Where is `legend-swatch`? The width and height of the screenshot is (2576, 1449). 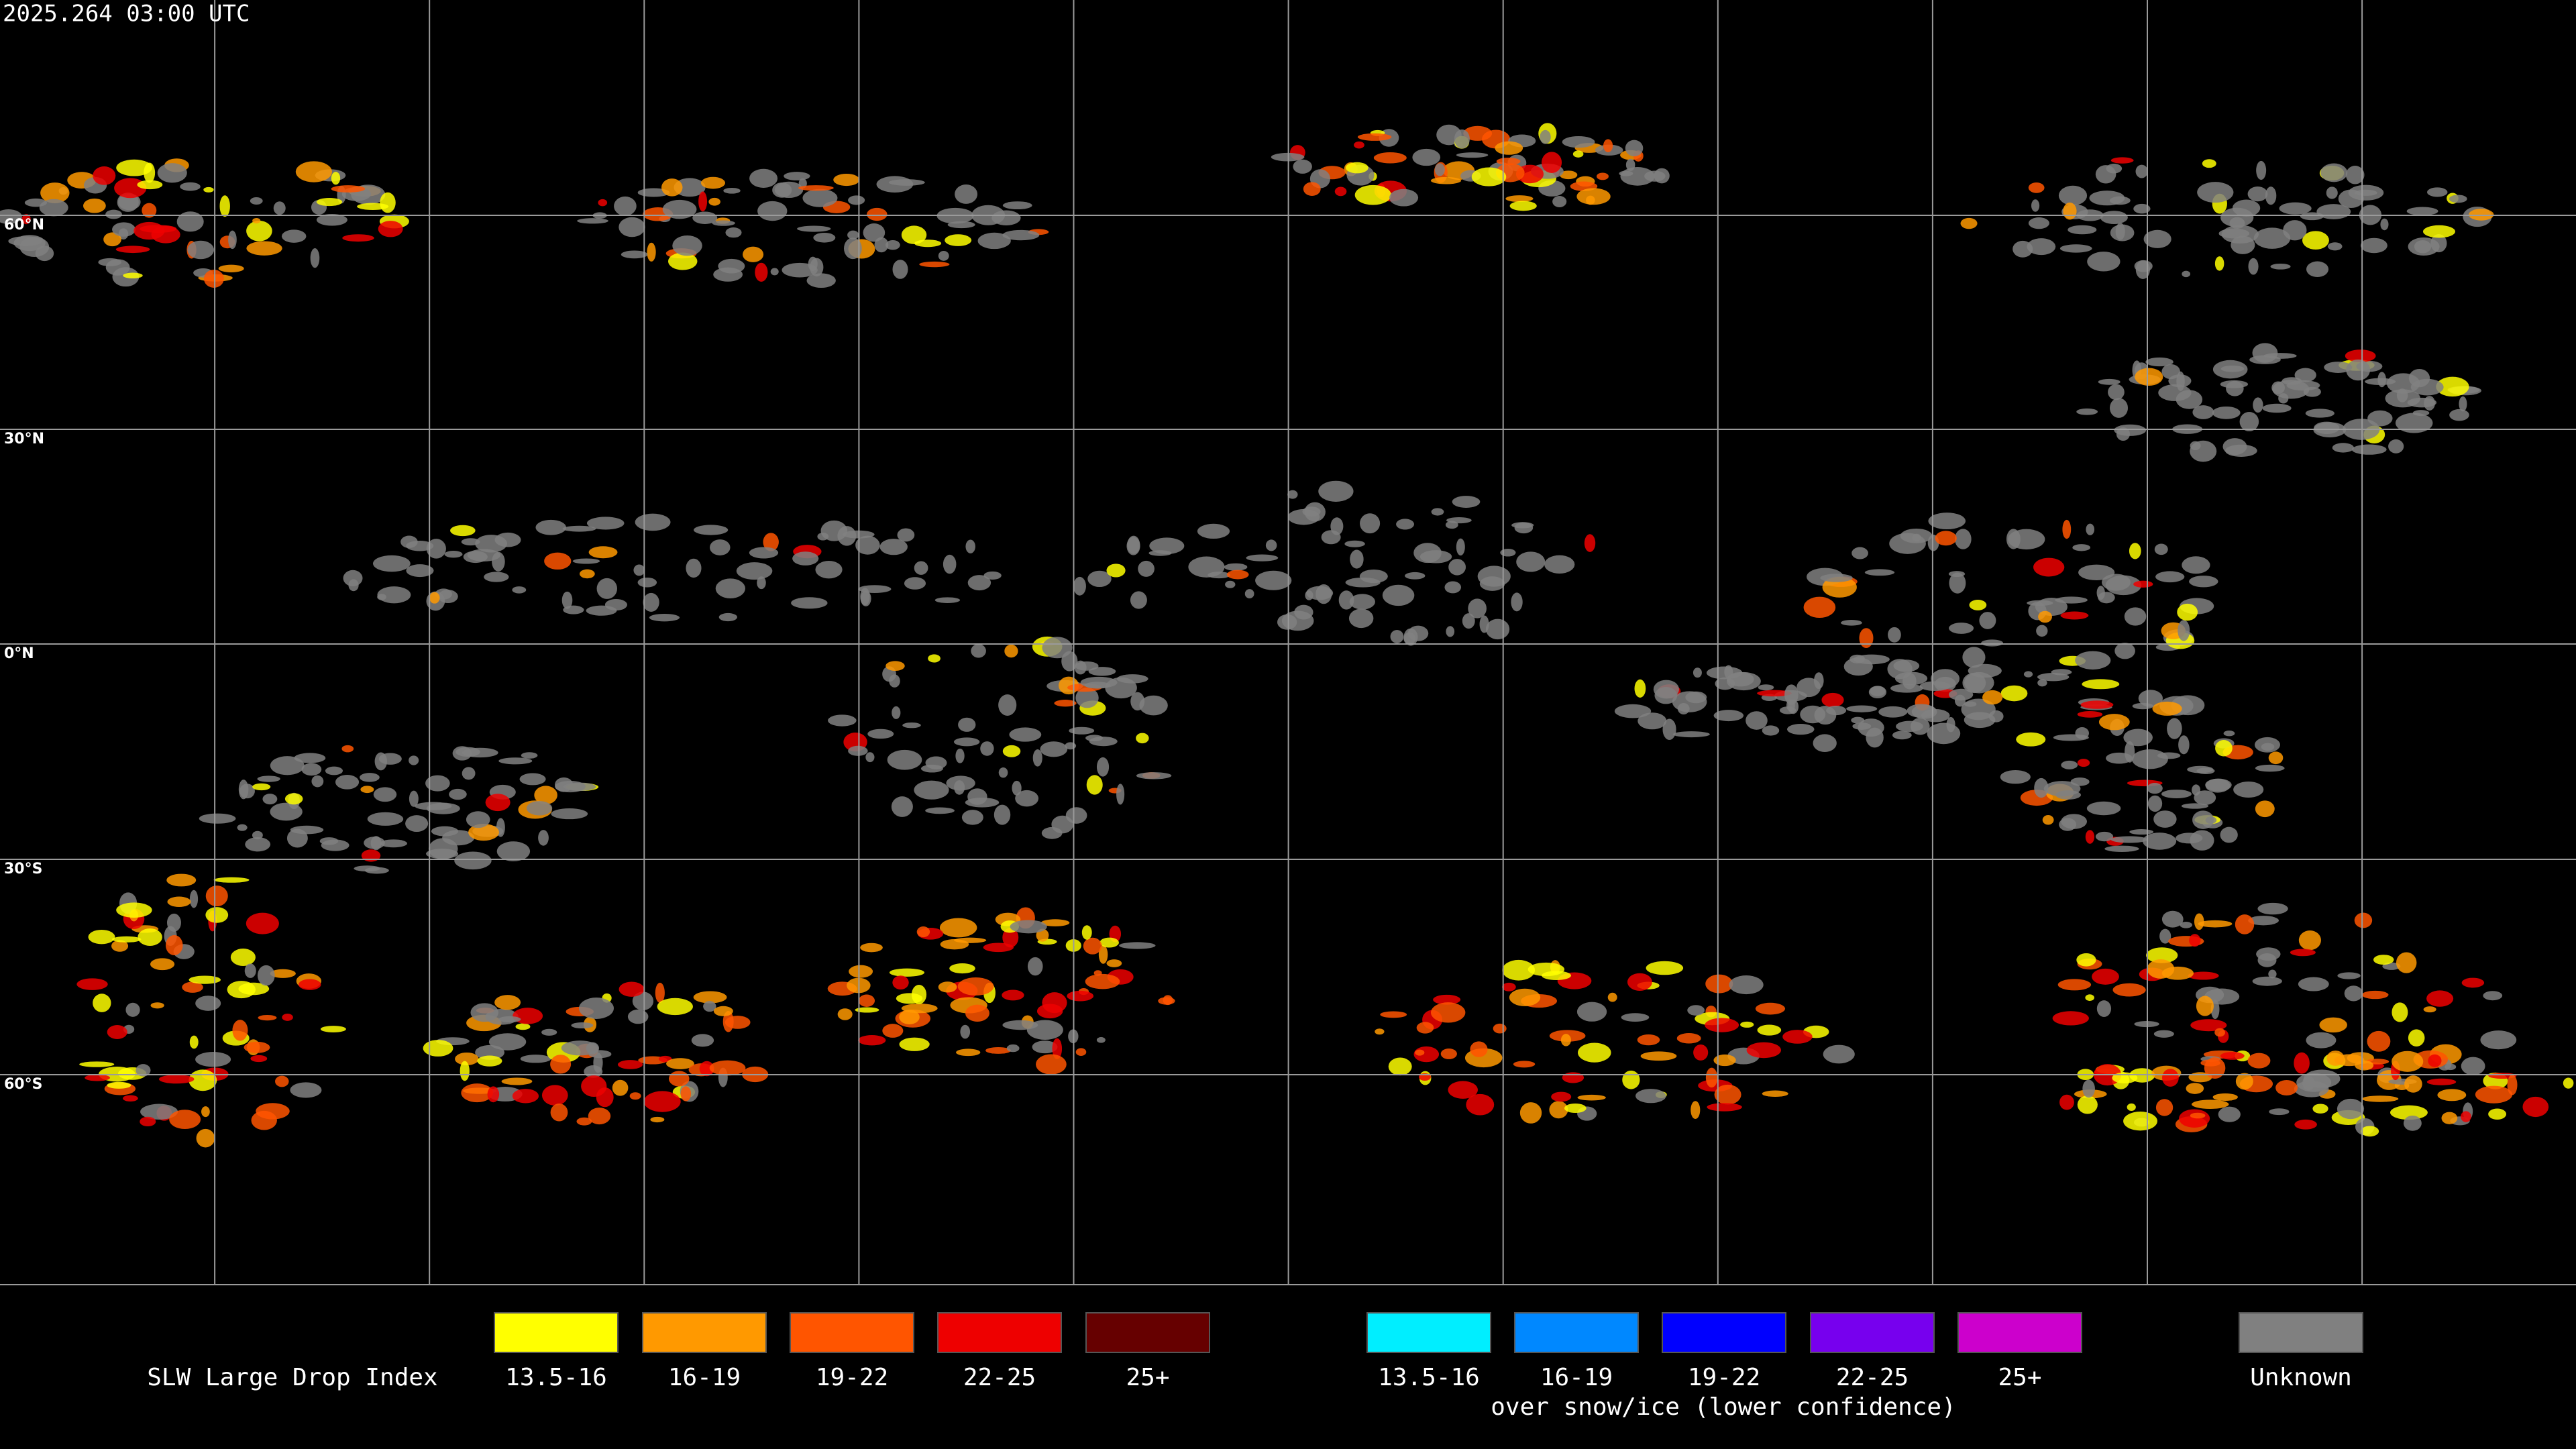
legend-swatch is located at coordinates (1724, 1332).